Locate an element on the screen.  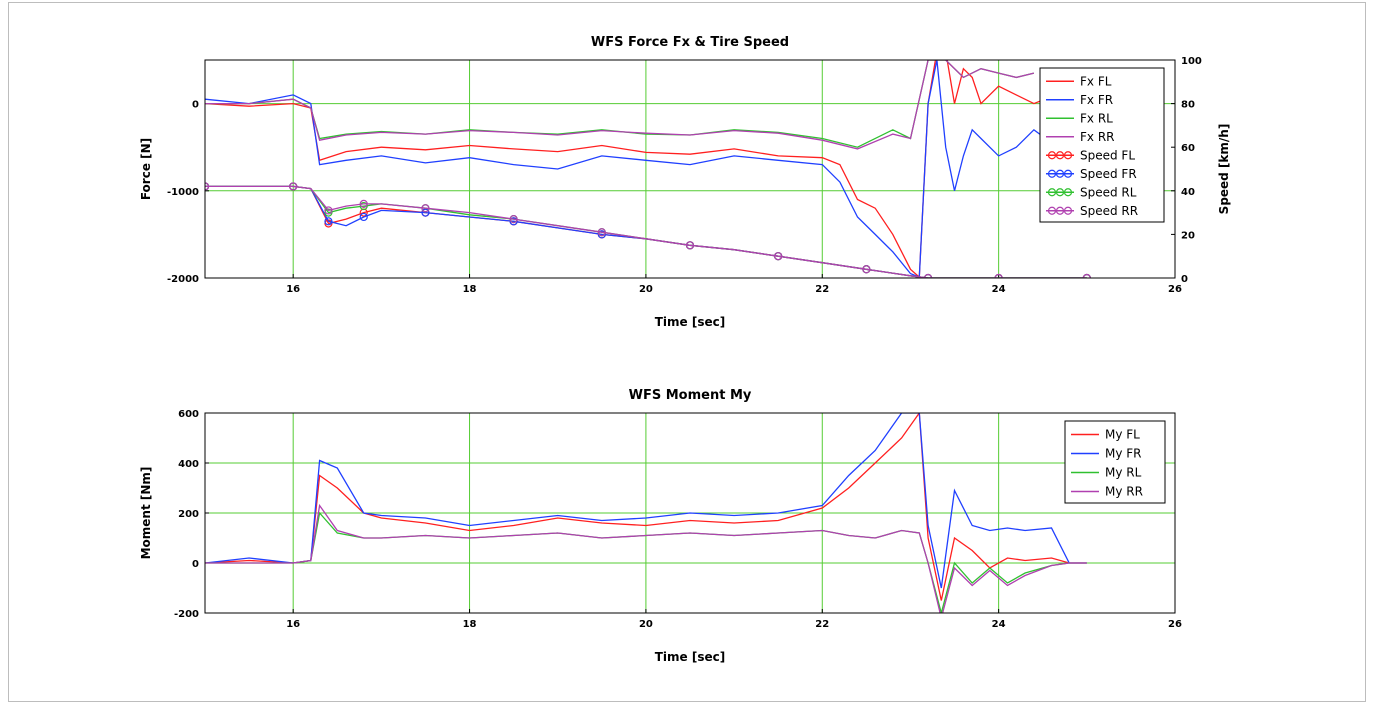
y-tick-label: 400 is located at coordinates (188, 464).